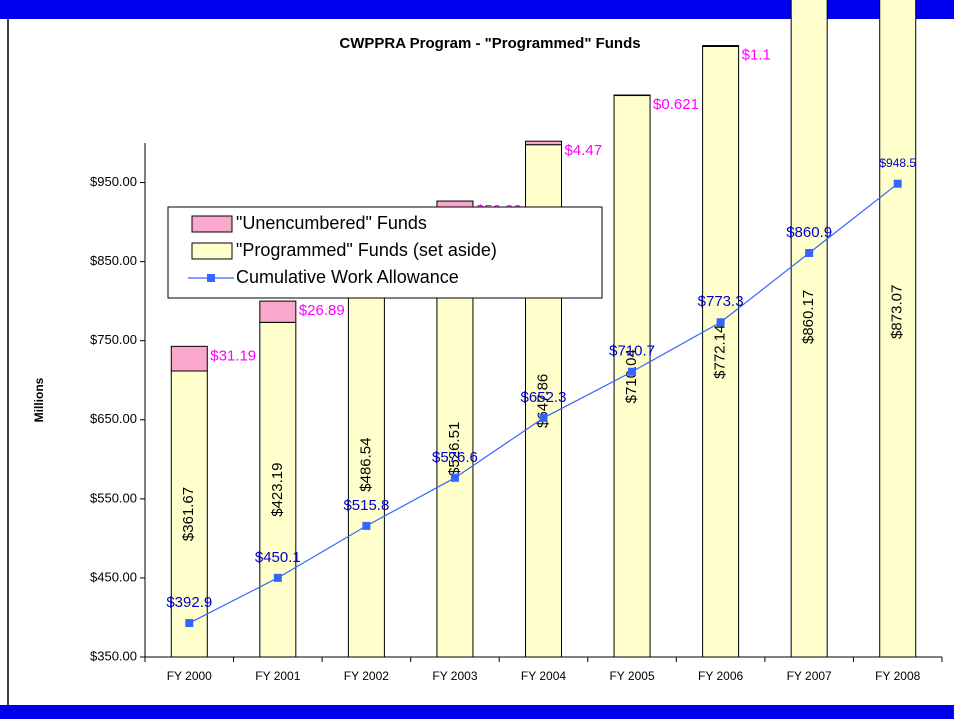 Image resolution: width=954 pixels, height=719 pixels. Describe the element at coordinates (189, 676) in the screenshot. I see `x-tick-label: FY 2000` at that location.